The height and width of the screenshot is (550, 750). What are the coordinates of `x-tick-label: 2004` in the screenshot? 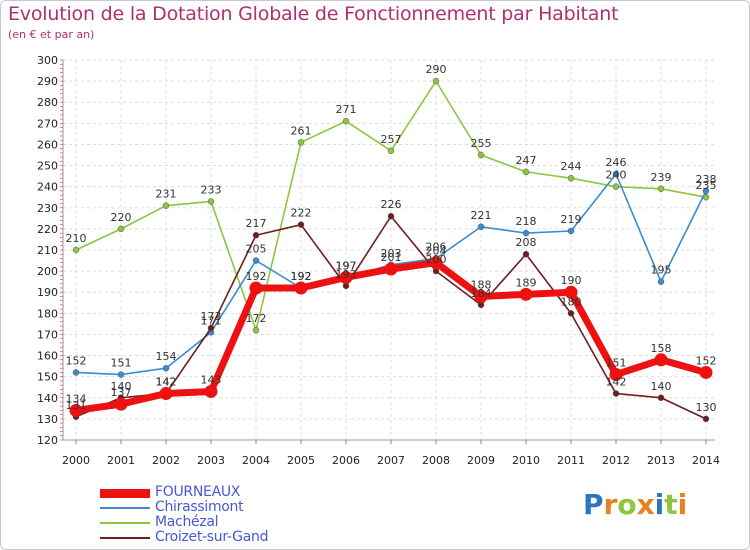 It's located at (256, 460).